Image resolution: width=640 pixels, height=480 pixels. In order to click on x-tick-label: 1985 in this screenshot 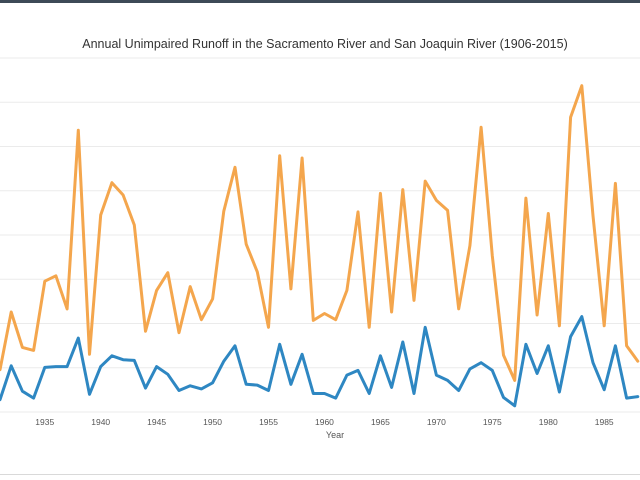, I will do `click(604, 422)`.